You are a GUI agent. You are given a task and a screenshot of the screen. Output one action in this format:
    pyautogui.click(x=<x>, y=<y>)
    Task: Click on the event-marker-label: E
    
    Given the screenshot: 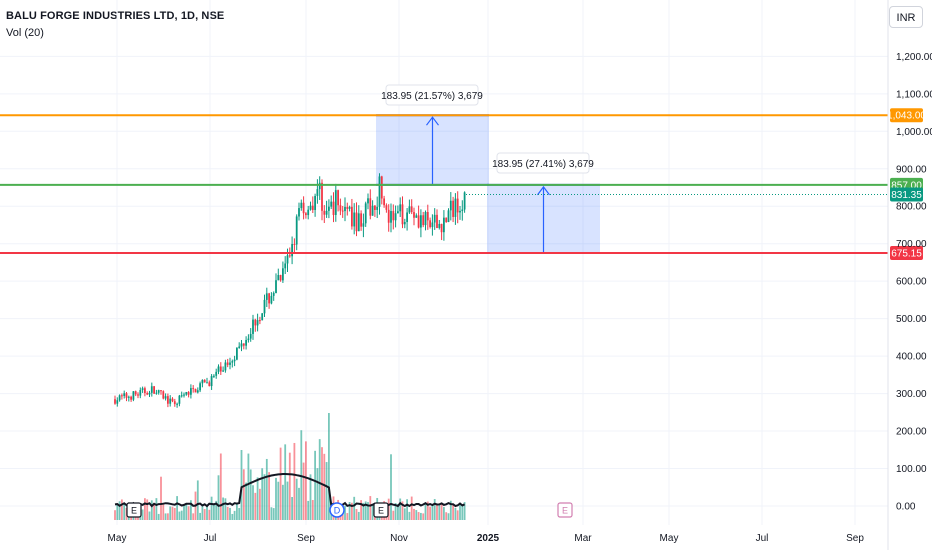 What is the action you would take?
    pyautogui.click(x=565, y=511)
    